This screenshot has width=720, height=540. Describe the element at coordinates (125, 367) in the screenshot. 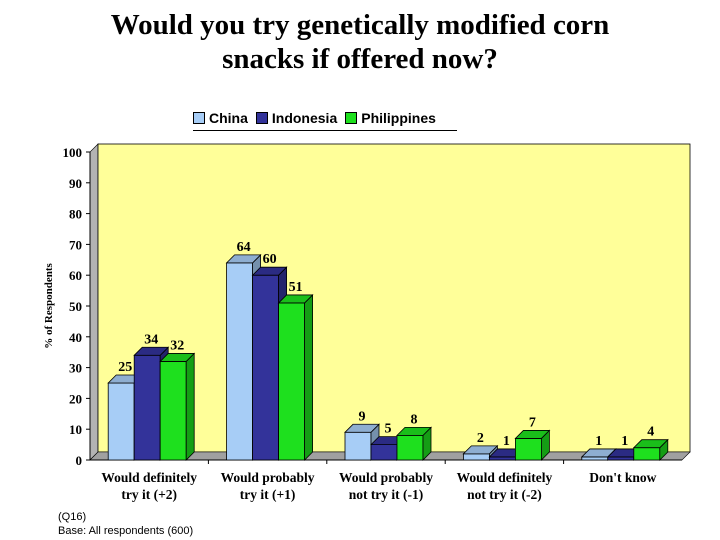

I see `data-label-china-0: 25` at that location.